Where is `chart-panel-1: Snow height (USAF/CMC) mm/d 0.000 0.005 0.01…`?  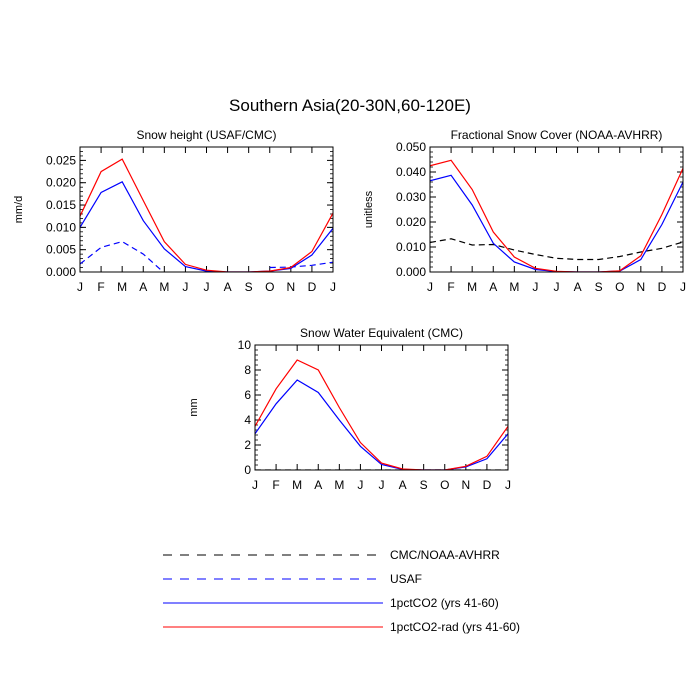 chart-panel-1: Snow height (USAF/CMC) mm/d 0.000 0.005 0.01… is located at coordinates (174, 211).